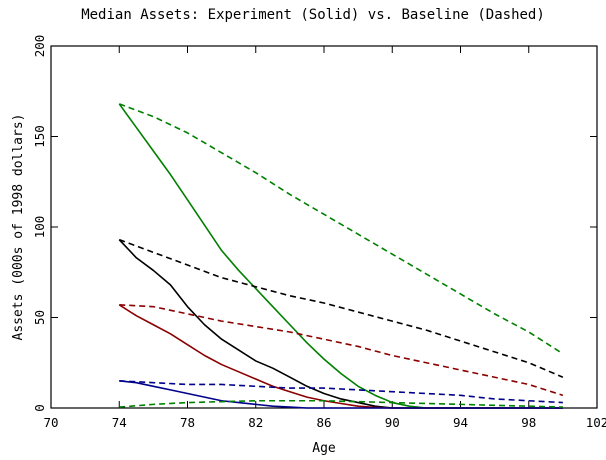 This screenshot has width=606, height=460. Describe the element at coordinates (528, 422) in the screenshot. I see `x-tick-label: 98` at that location.